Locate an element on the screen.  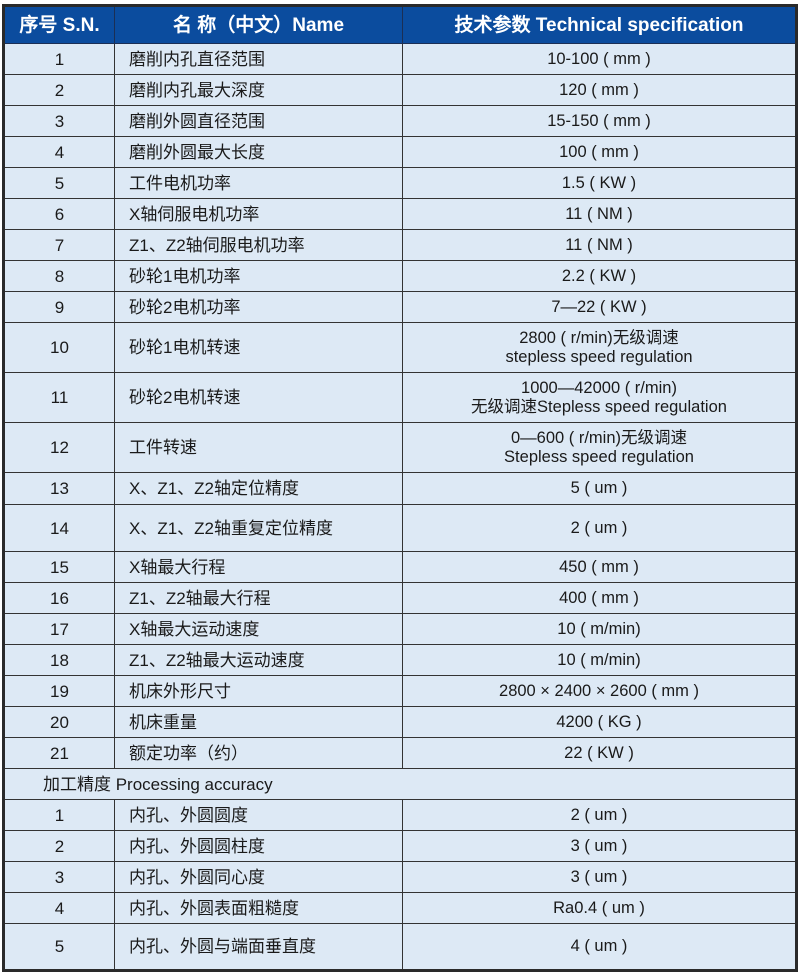
spec-line-2: 无级调速Stepless speed regulation is located at coordinates (599, 406).